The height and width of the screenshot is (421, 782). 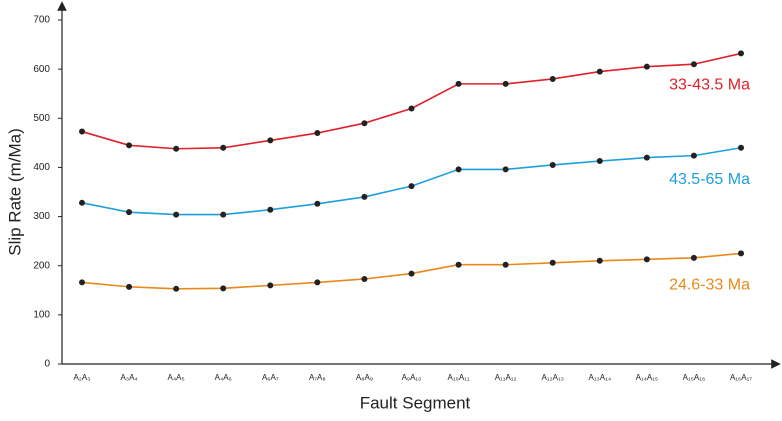 What do you see at coordinates (14, 192) in the screenshot?
I see `y-axis-label: Slip Rate (m/Ma)` at bounding box center [14, 192].